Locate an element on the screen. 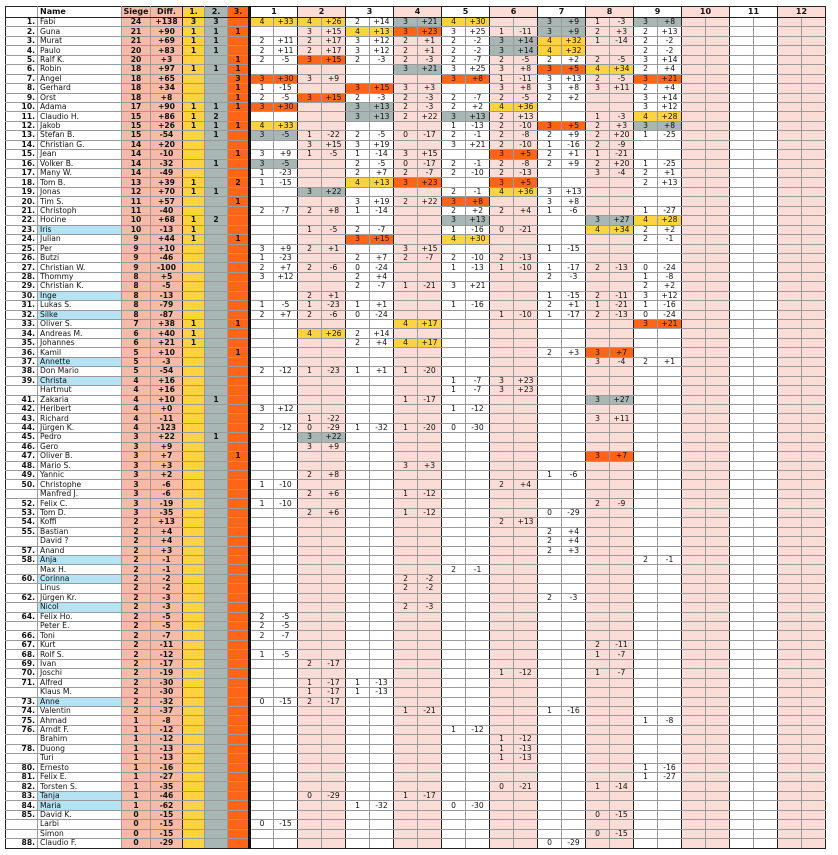 The width and height of the screenshot is (838, 855). player-name: Manfred J. is located at coordinates (79, 494).